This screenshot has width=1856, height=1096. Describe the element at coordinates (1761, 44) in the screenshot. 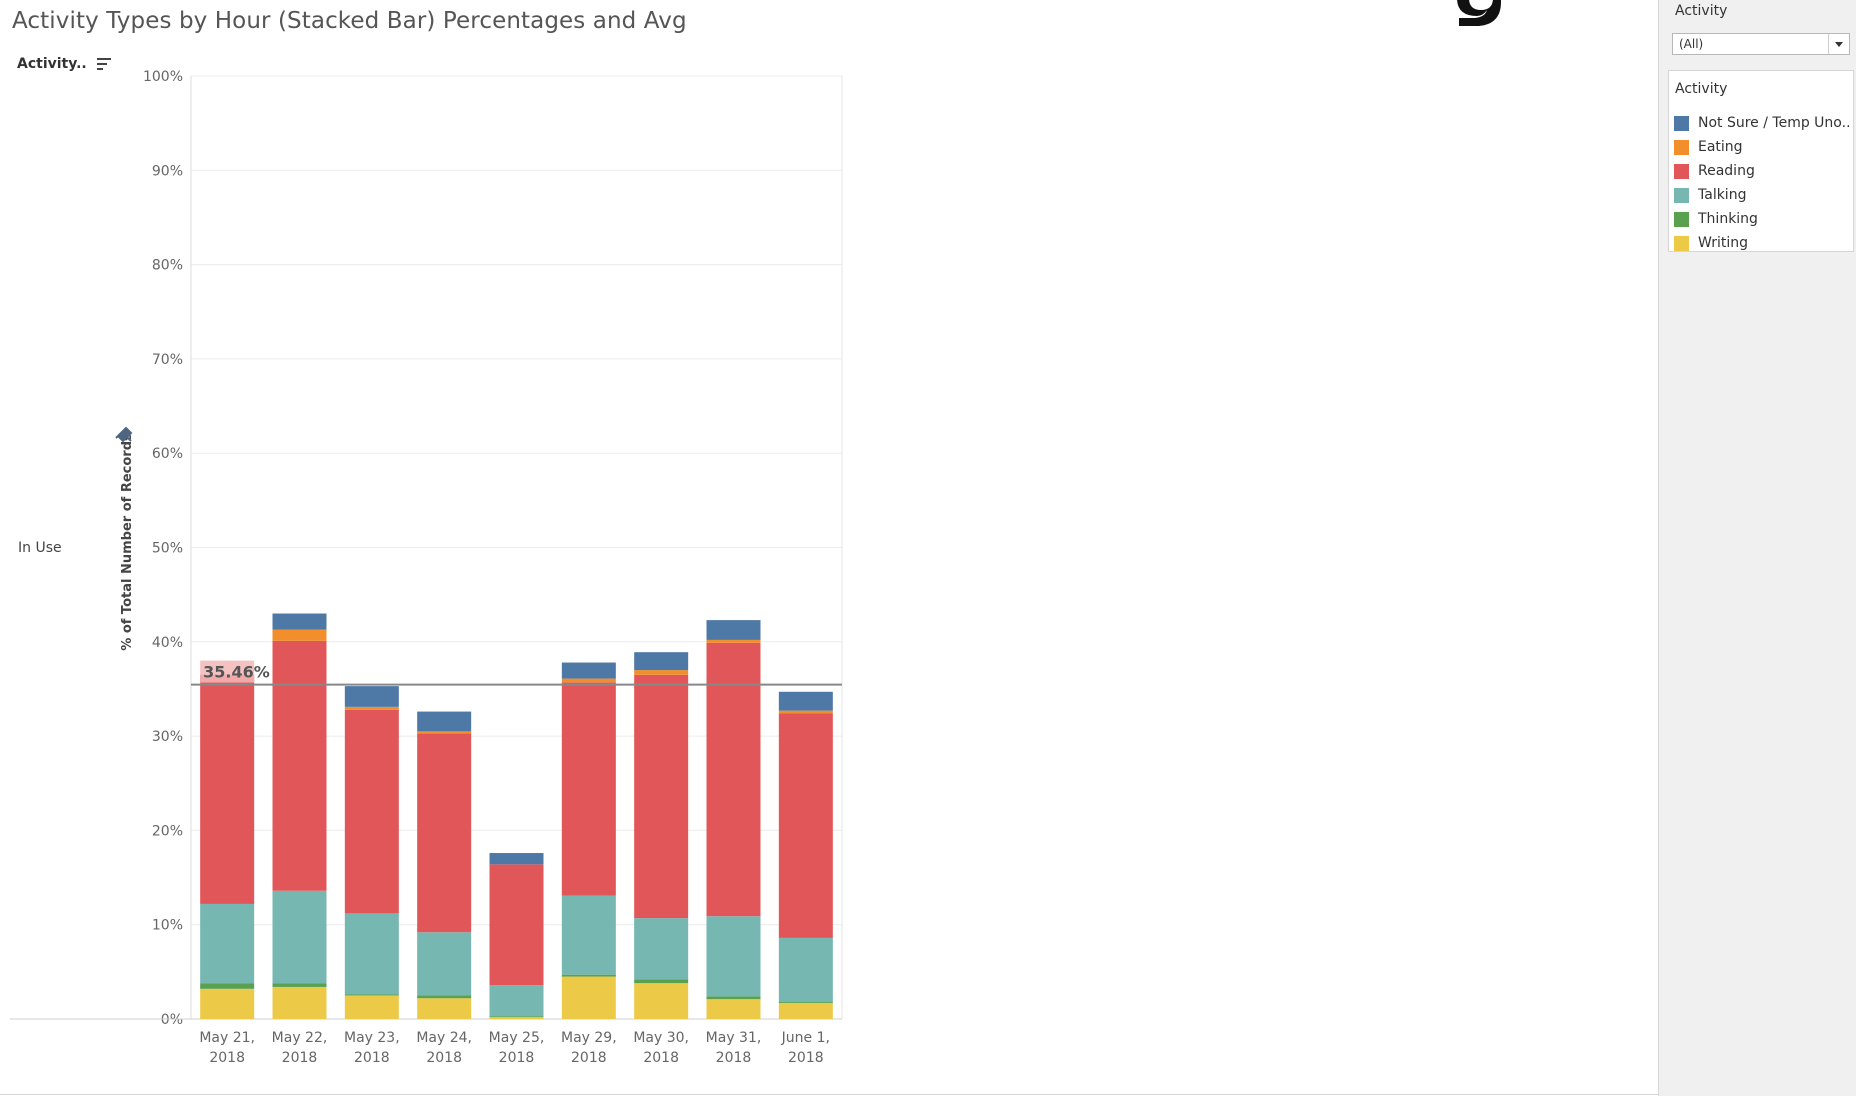

I see `activity-filter-dropdown: (All)` at that location.